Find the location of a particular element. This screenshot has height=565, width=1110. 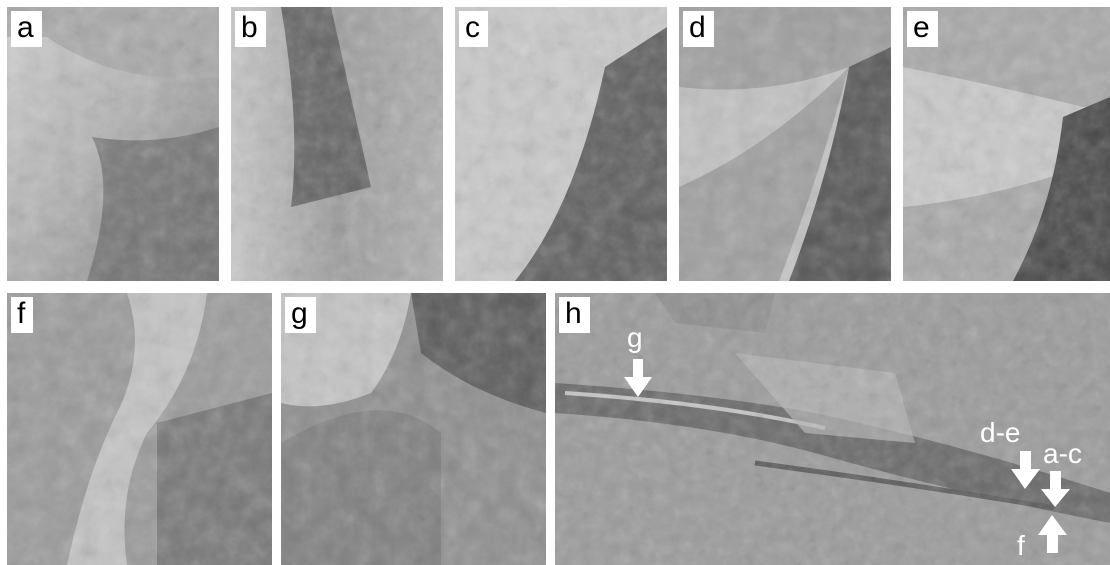

panel-g: g is located at coordinates (413, 429).